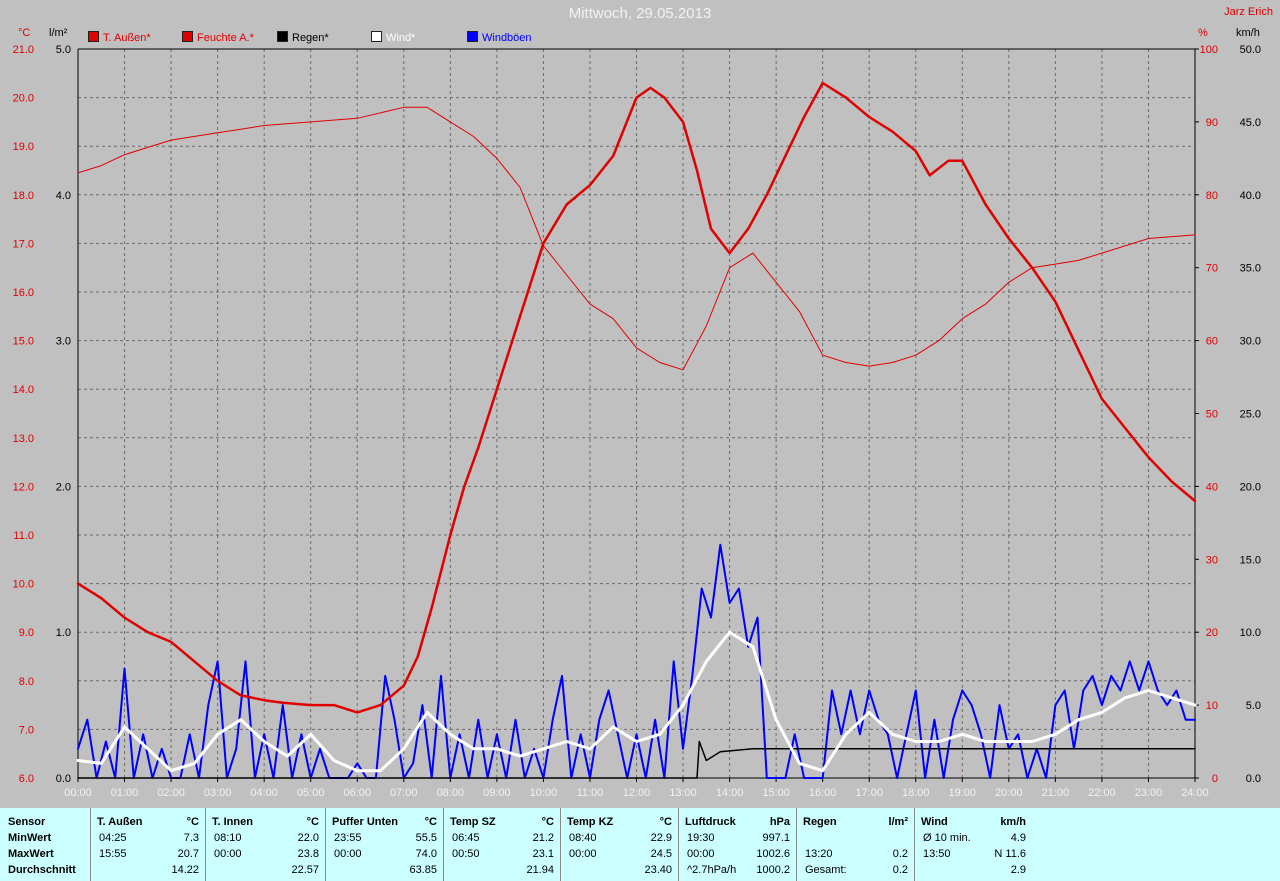 This screenshot has width=1280, height=881. I want to click on rain-tick-label: 0.0, so click(63, 779).